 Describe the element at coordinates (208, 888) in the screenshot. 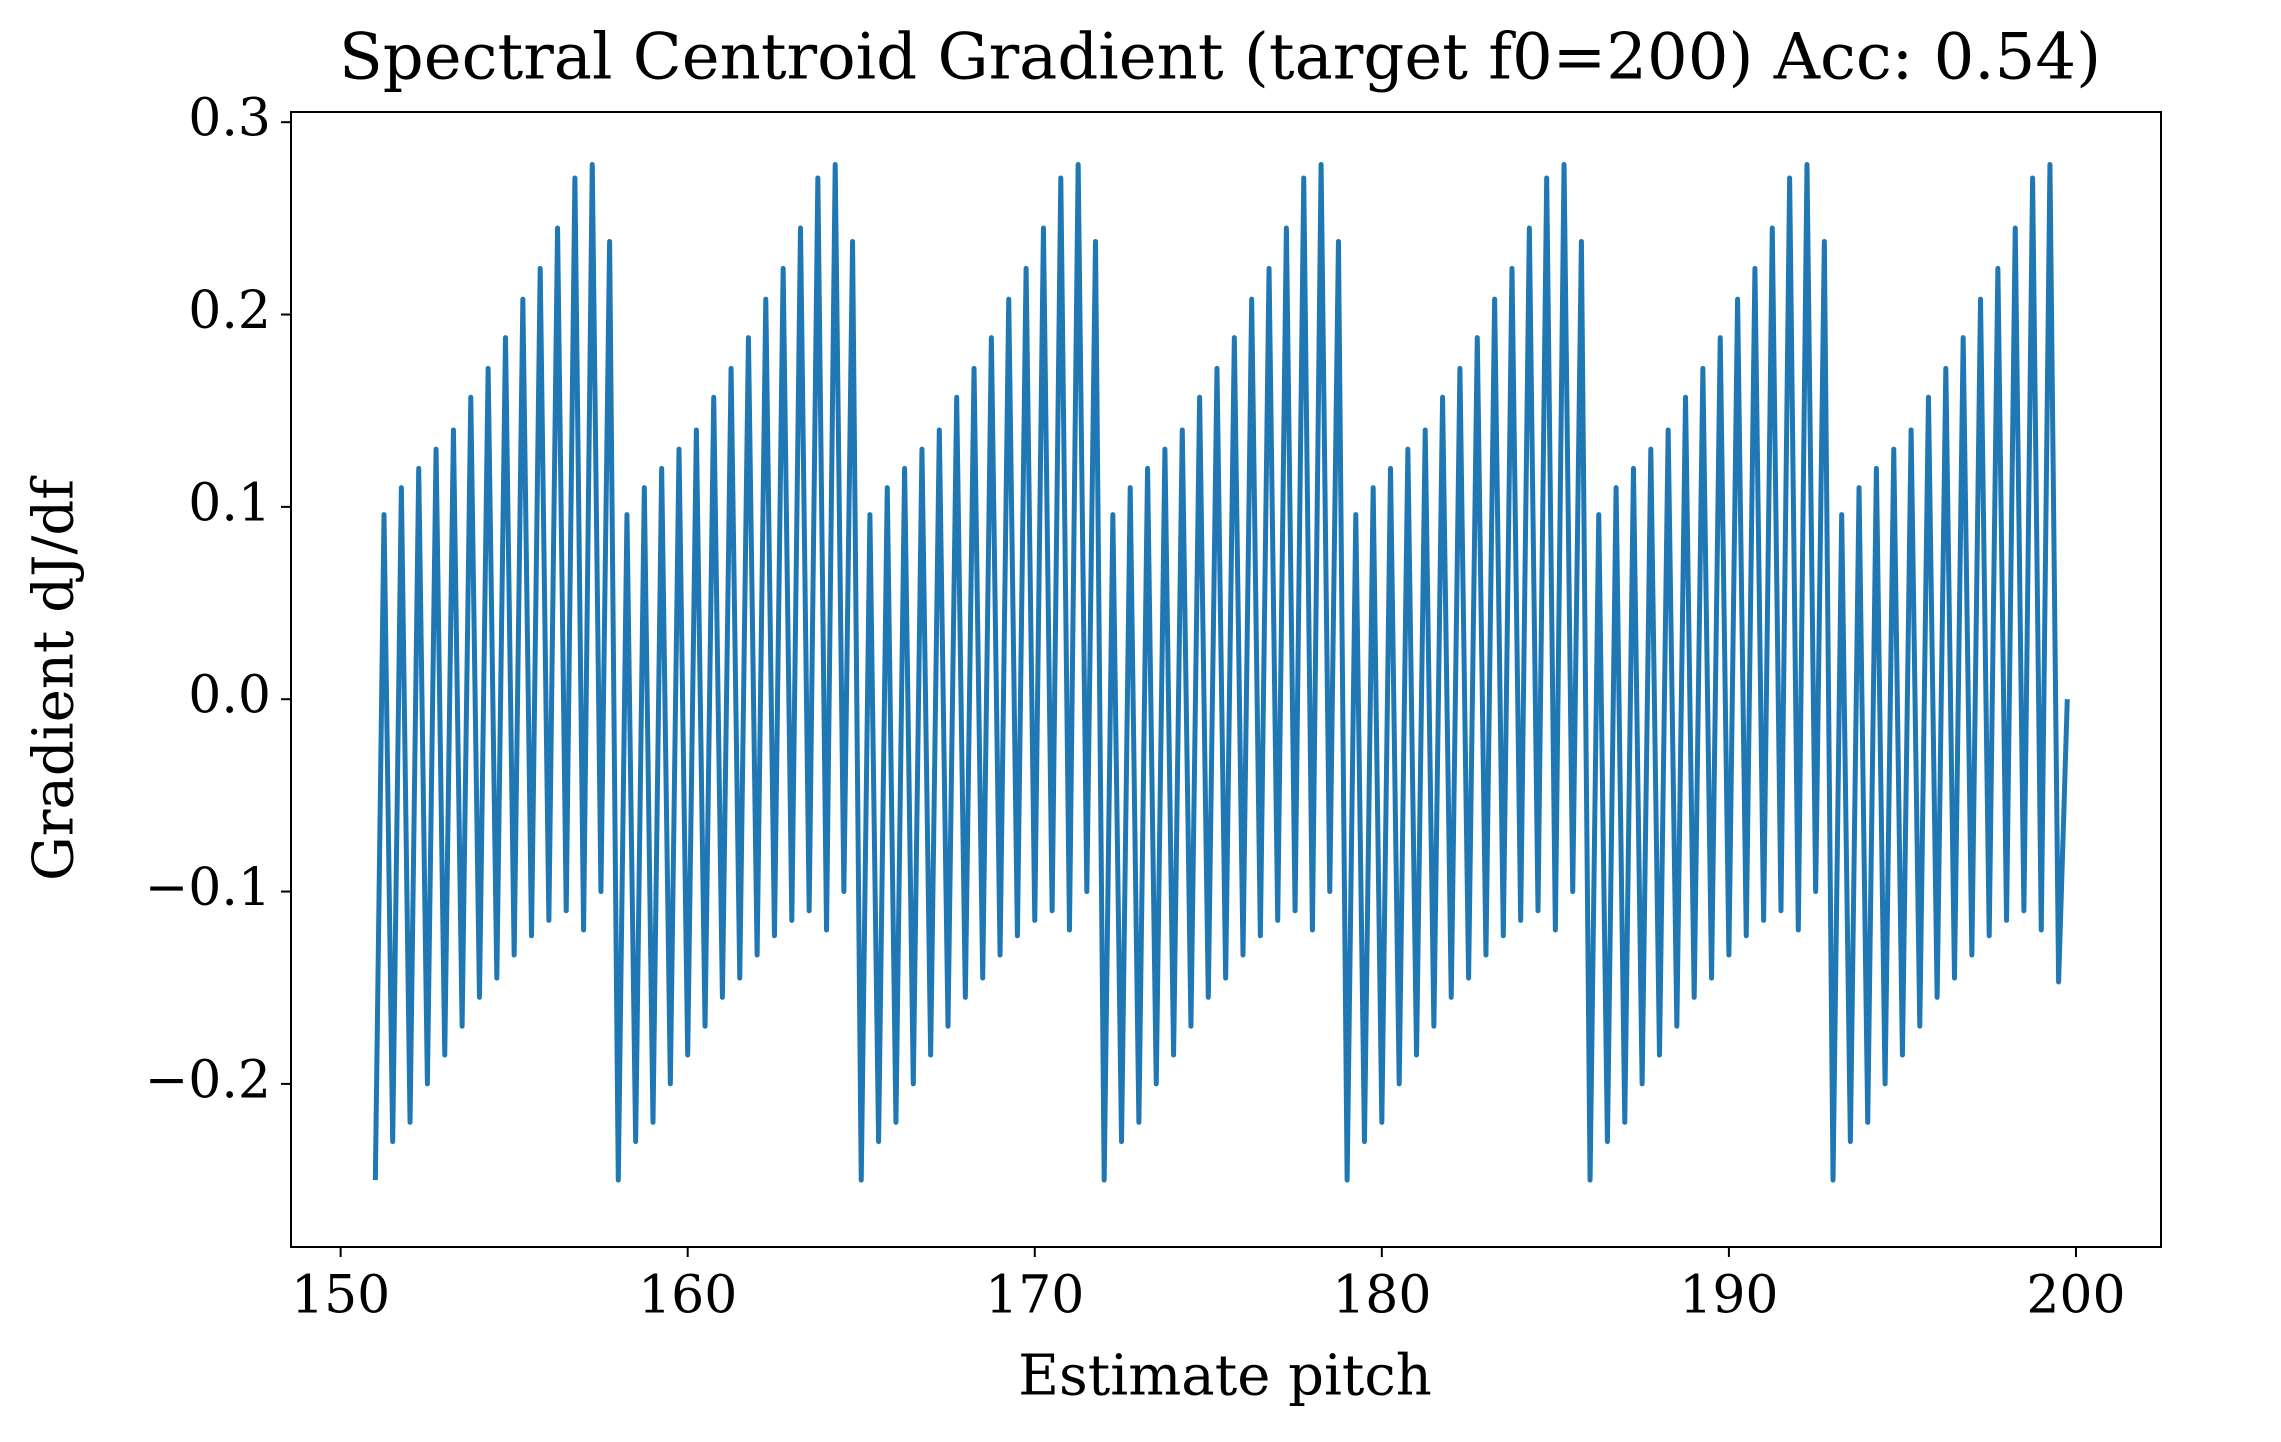

I see `y-tick-label: −0.1` at that location.